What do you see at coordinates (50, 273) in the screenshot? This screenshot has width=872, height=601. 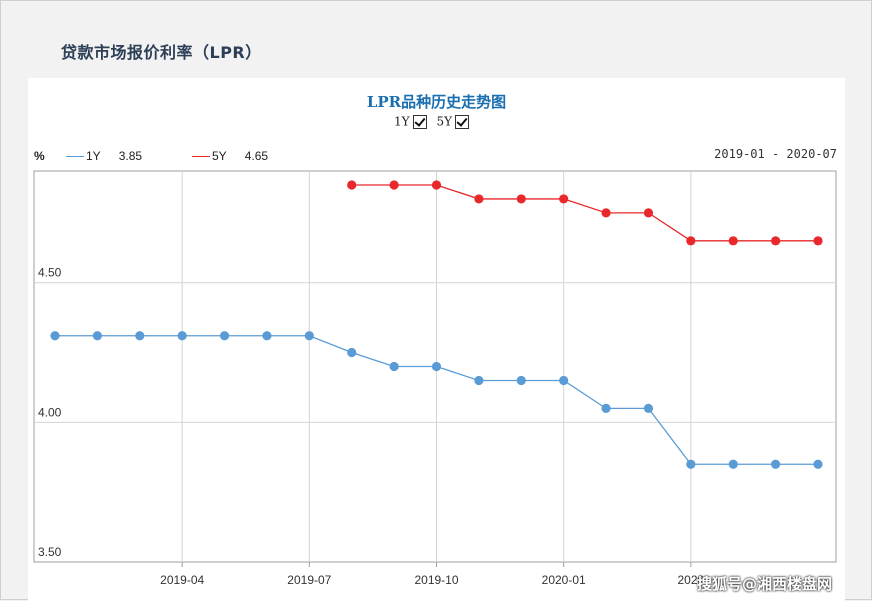 I see `y-tick-label: 4.50` at bounding box center [50, 273].